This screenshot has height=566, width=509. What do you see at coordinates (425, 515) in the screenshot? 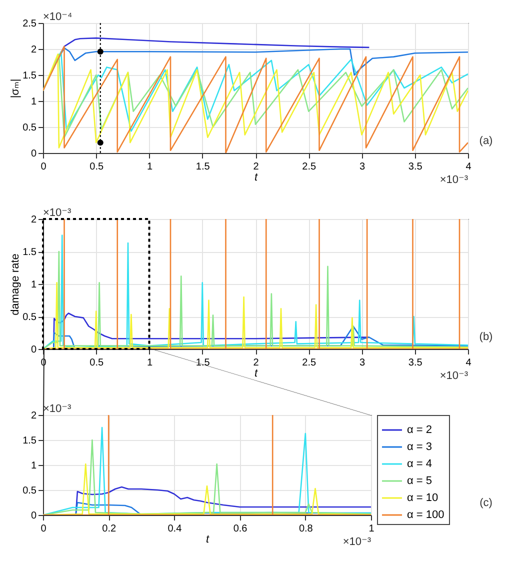
I see `legend-label: α = 100` at bounding box center [425, 515].